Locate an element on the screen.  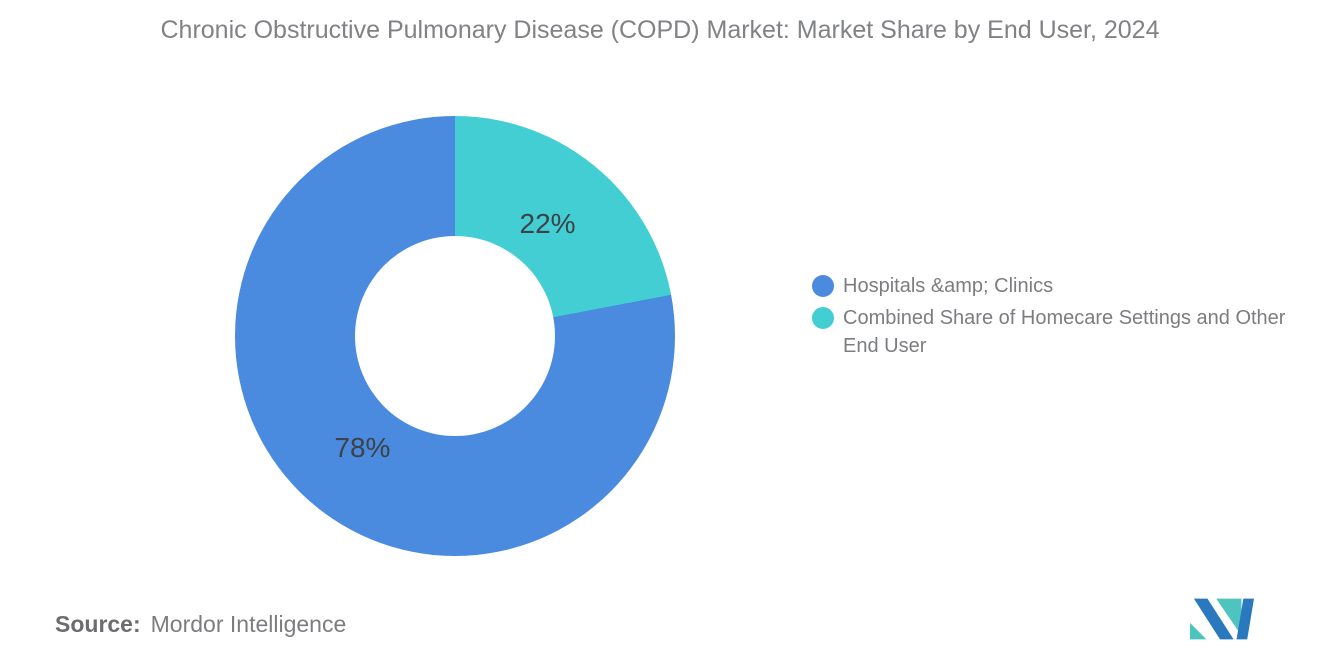
slice-label: 22% is located at coordinates (547, 224).